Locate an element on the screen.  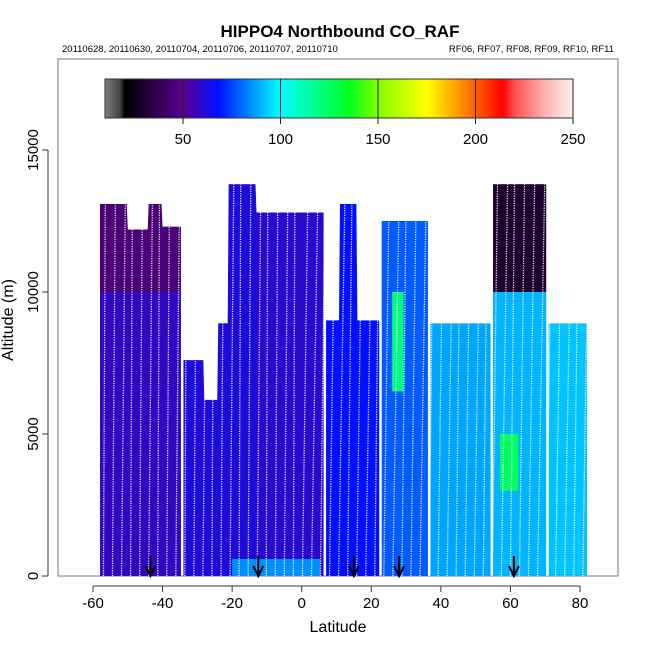
y-tick-label: 5000 is located at coordinates (33, 433).